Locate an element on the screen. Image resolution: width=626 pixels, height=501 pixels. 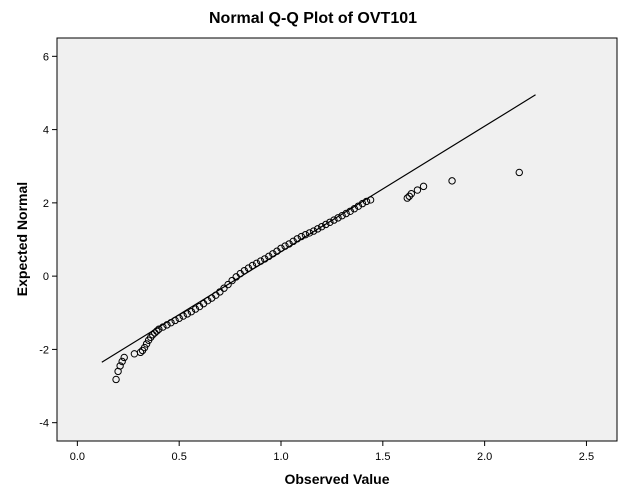
y-tick-label: -4 is located at coordinates (44, 424).